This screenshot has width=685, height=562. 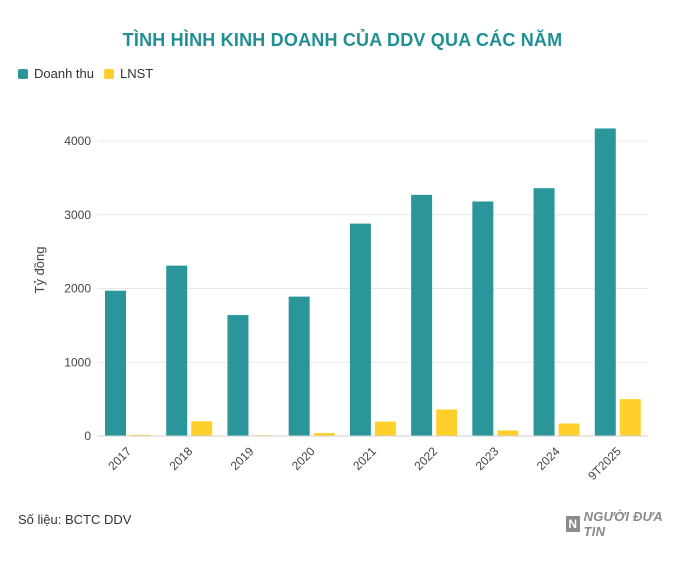 I want to click on bar-doanh-thu-2020, so click(x=299, y=366).